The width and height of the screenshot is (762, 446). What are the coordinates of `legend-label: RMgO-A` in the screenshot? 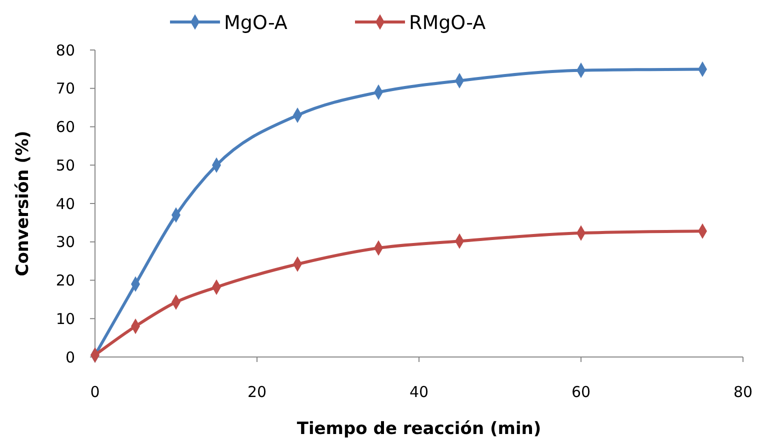 It's located at (447, 23).